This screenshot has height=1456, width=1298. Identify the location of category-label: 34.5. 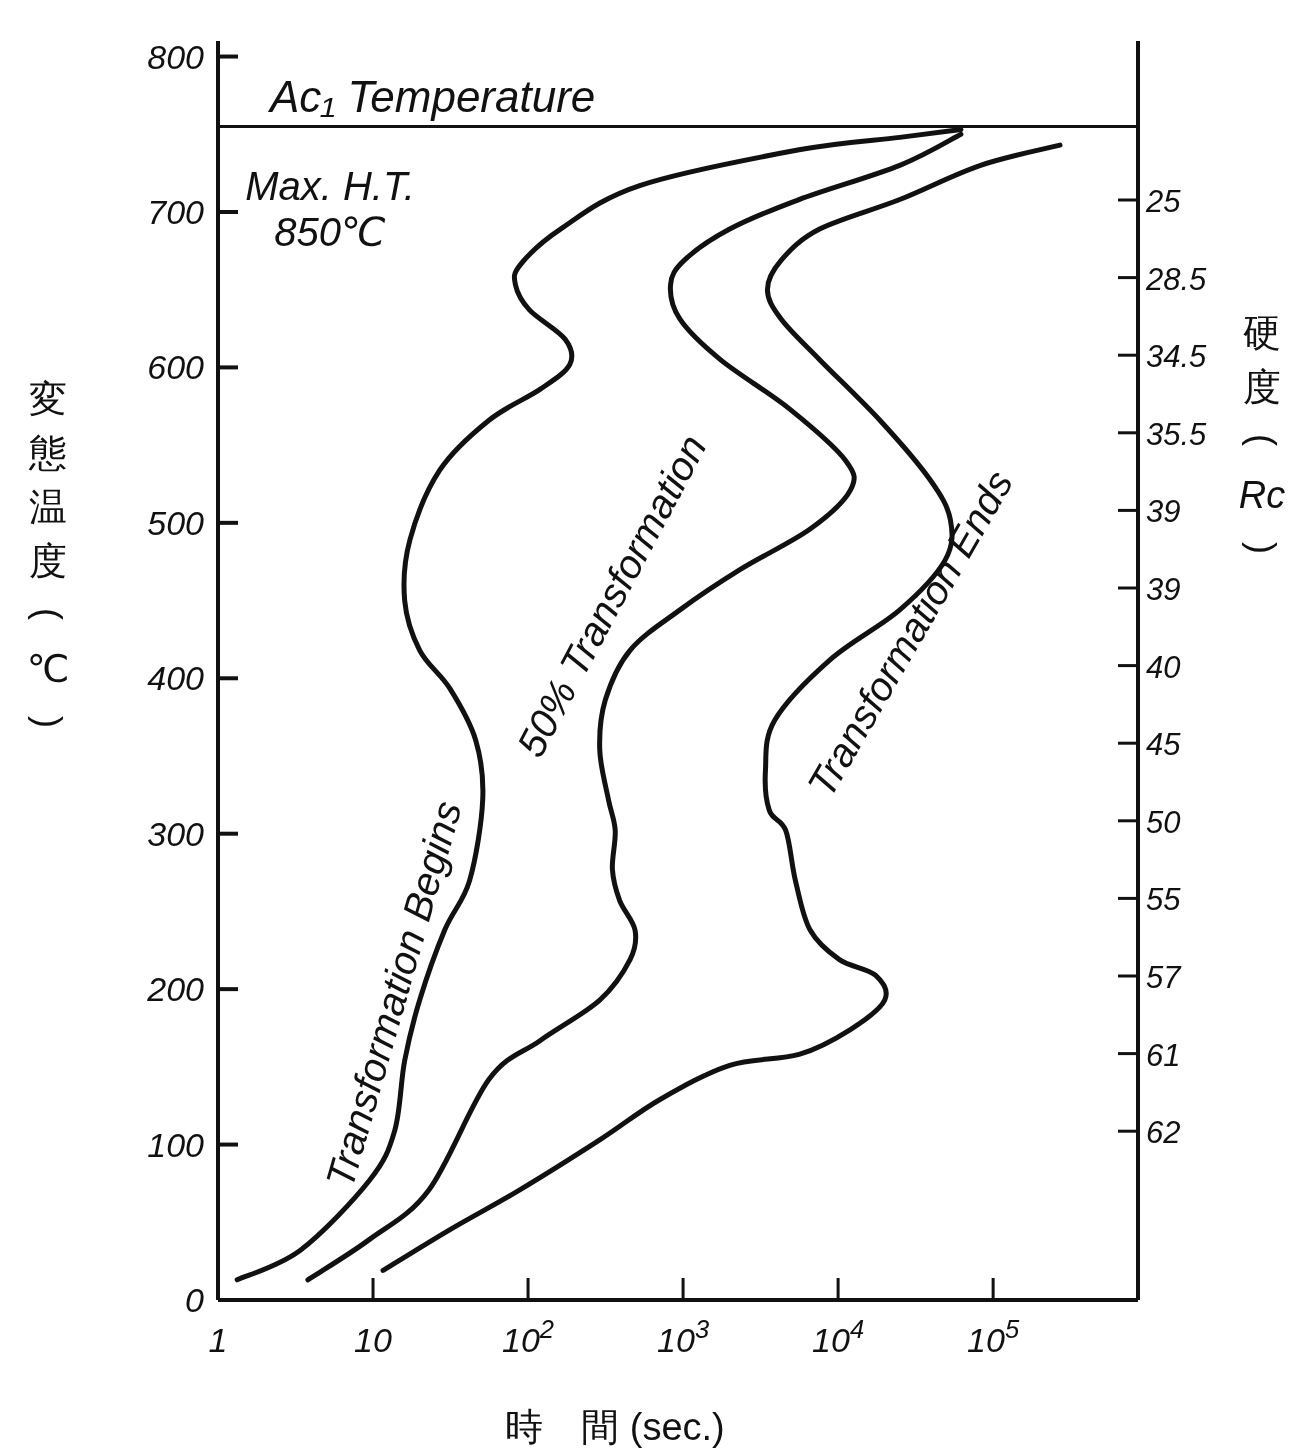
(1176, 357).